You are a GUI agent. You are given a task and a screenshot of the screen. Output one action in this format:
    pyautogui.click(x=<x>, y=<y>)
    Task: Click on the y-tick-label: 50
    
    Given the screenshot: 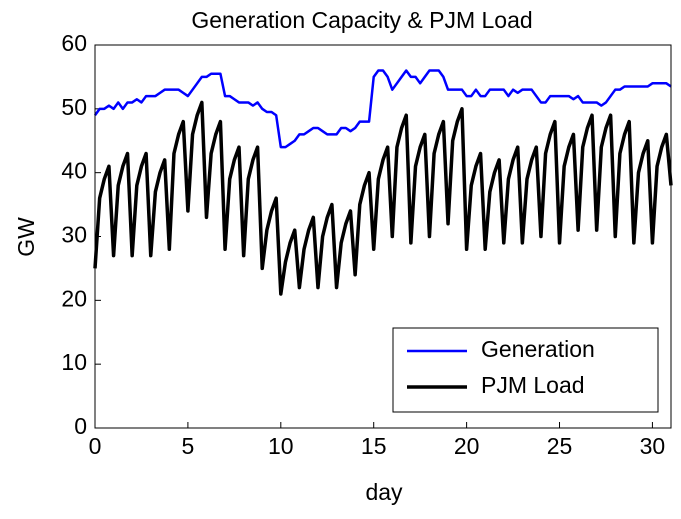 What is the action you would take?
    pyautogui.click(x=74, y=107)
    